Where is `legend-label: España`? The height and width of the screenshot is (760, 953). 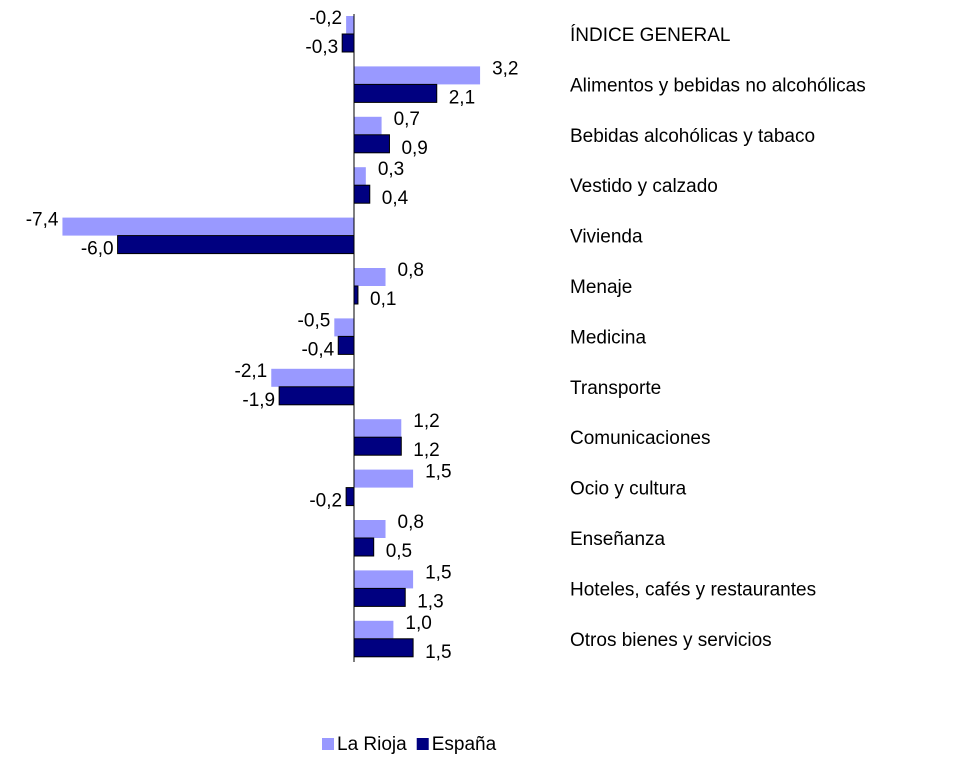
legend-label: España is located at coordinates (464, 744).